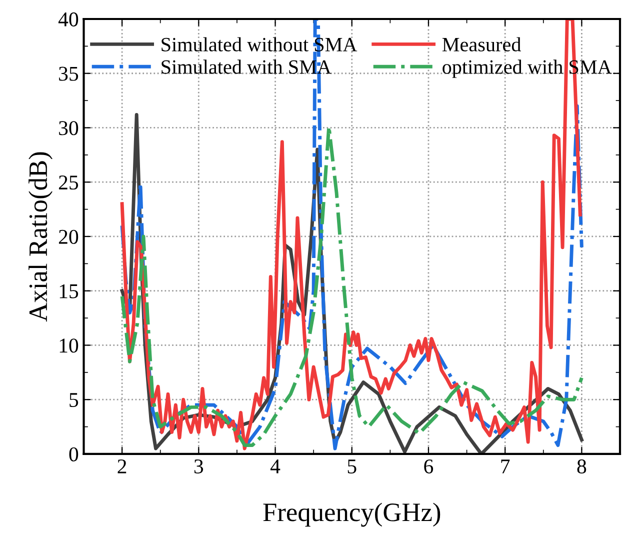 The width and height of the screenshot is (625, 543). Describe the element at coordinates (73, 454) in the screenshot. I see `y-tick-label: 0` at that location.